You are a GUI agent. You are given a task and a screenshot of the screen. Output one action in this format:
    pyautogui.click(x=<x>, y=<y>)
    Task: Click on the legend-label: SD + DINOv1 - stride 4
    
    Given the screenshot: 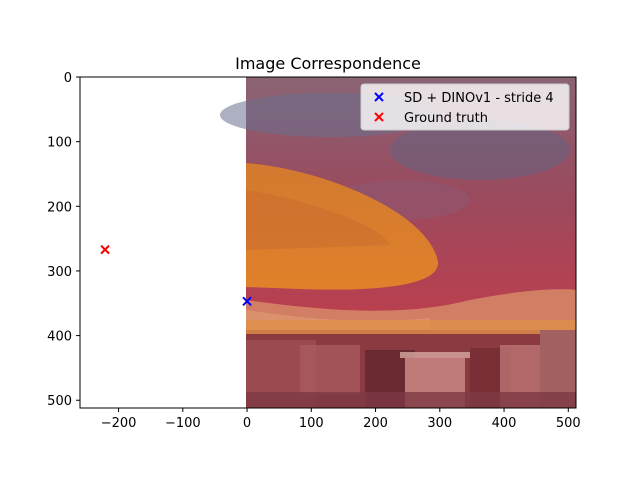 What is the action you would take?
    pyautogui.click(x=479, y=98)
    